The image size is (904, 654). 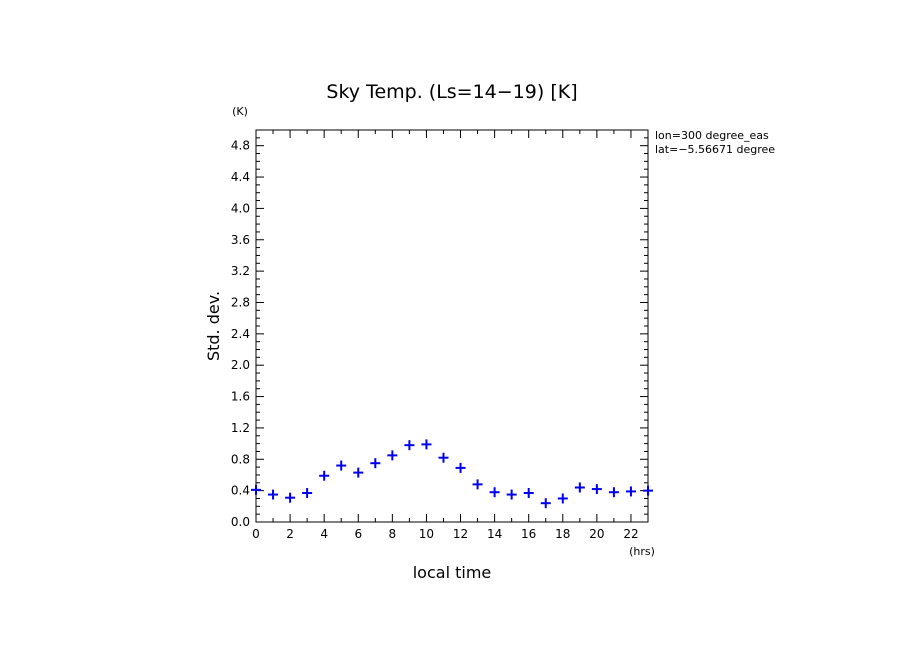 What do you see at coordinates (290, 534) in the screenshot?
I see `x-tick-label: 2` at bounding box center [290, 534].